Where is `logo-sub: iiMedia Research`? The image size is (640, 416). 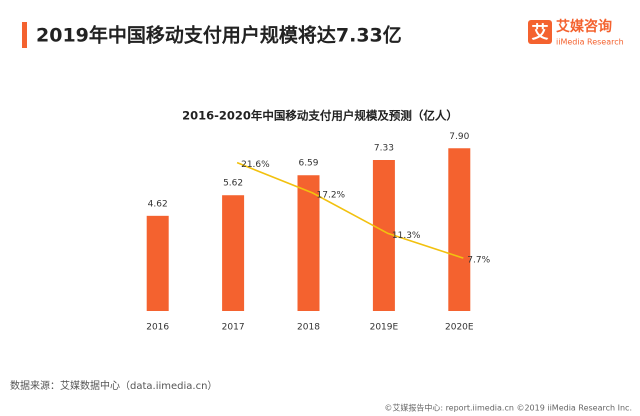
logo-sub: iiMedia Research is located at coordinates (590, 42).